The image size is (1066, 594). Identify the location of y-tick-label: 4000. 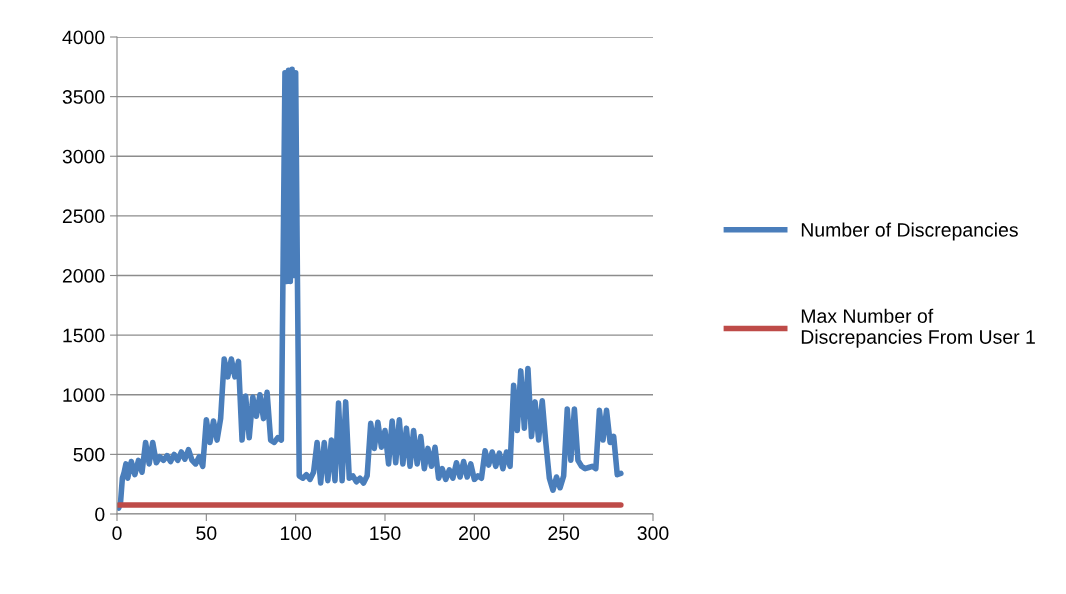
(83, 37).